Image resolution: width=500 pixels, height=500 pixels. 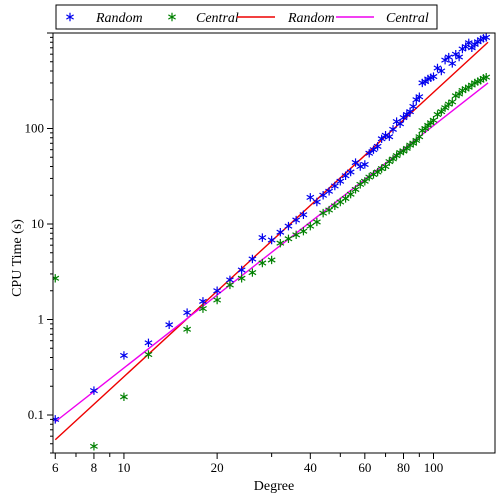 I want to click on x-tick-label: 40, so click(x=310, y=467).